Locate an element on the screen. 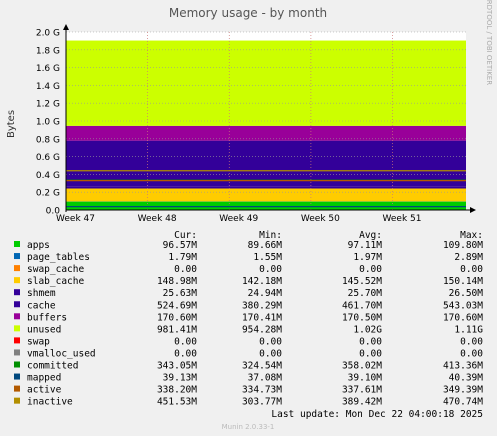 The height and width of the screenshot is (436, 497). legend-max-page_tables: 2.89M is located at coordinates (468, 257).